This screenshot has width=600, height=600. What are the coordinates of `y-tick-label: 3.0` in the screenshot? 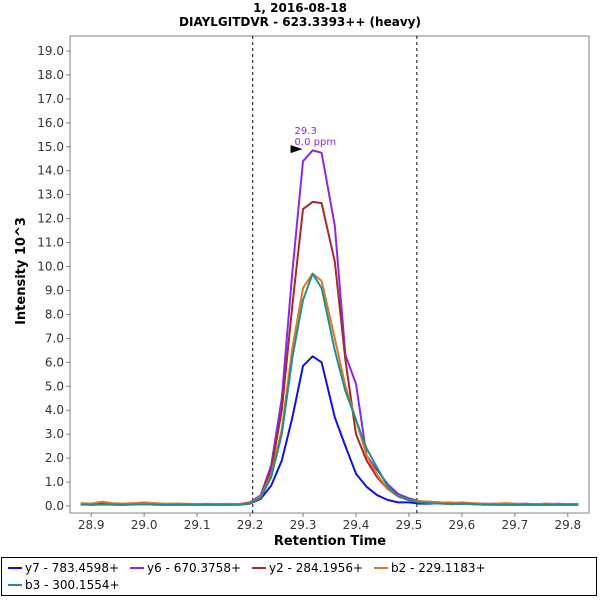 It's located at (54, 434).